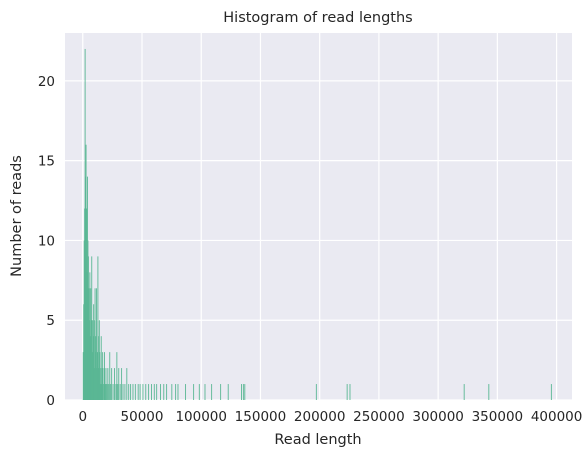 This screenshot has height=458, width=583. What do you see at coordinates (50, 401) in the screenshot?
I see `y-tick-label: 0` at bounding box center [50, 401].